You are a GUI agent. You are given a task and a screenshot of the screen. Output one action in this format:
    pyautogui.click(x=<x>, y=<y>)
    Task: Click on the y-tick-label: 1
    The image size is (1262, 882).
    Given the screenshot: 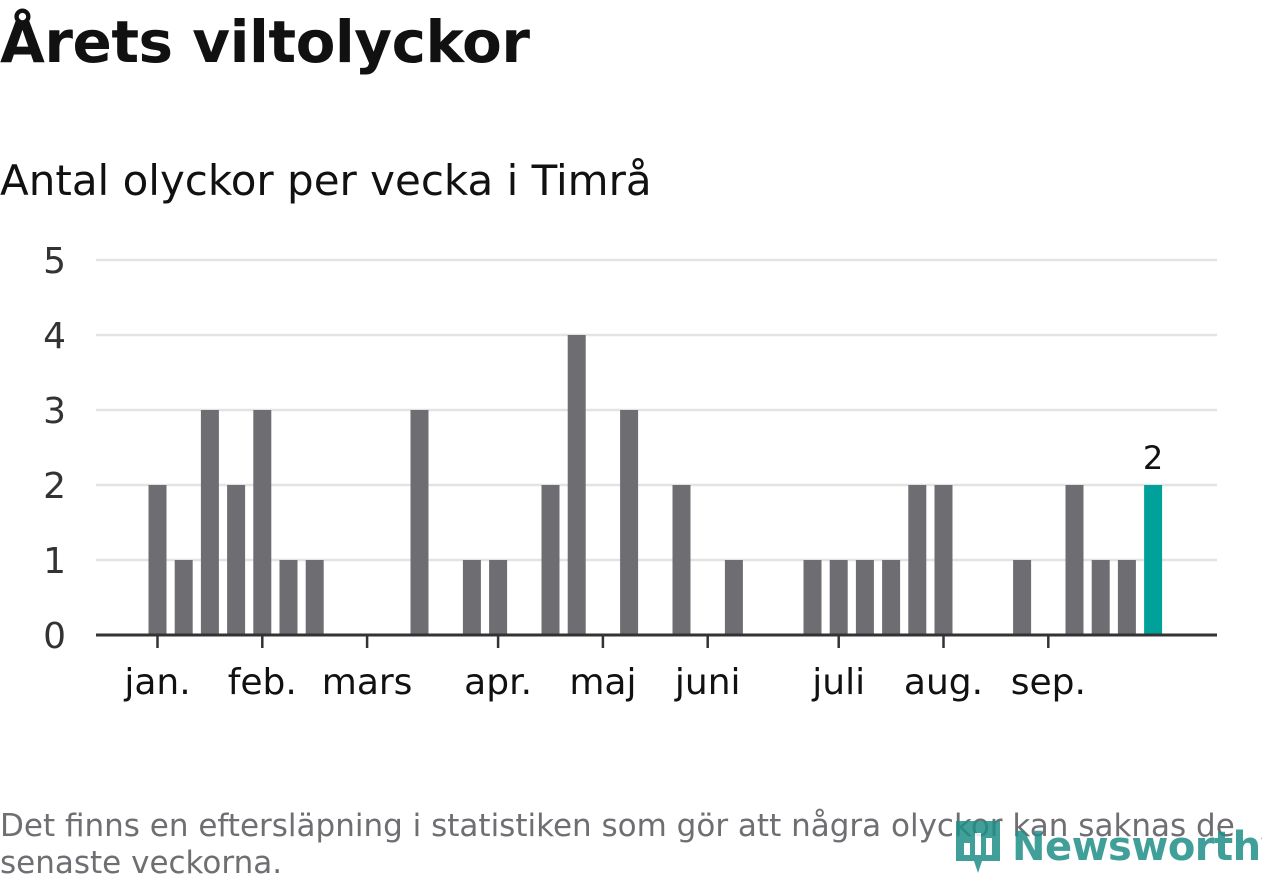 What is the action you would take?
    pyautogui.click(x=54, y=561)
    